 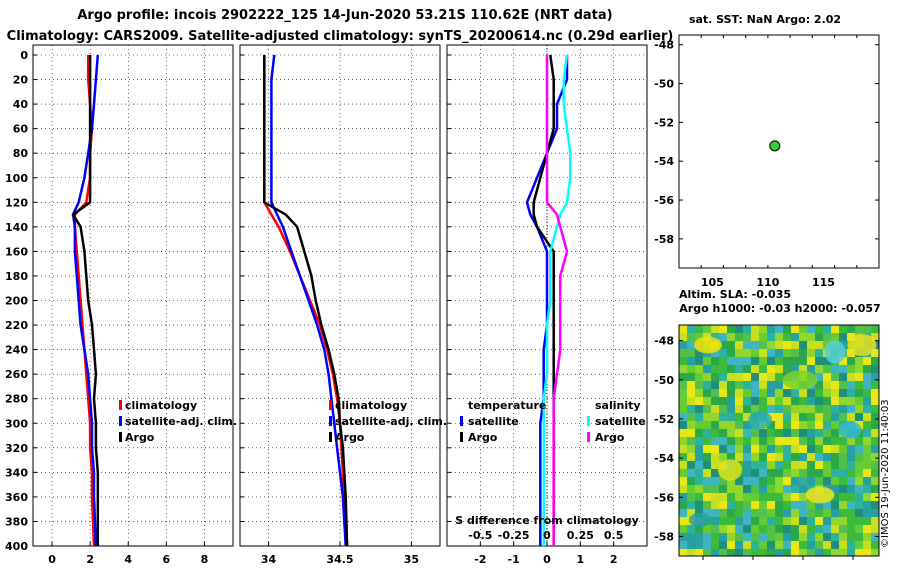 I want to click on y-tick-label: -56, so click(x=664, y=200).